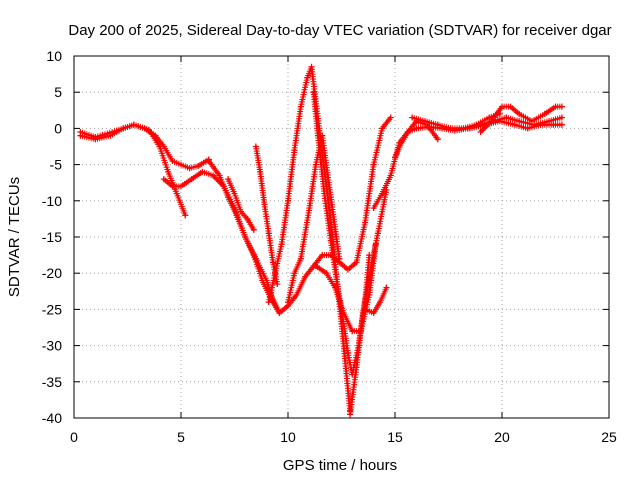 The width and height of the screenshot is (640, 480). I want to click on x-tick-label: 25, so click(609, 437).